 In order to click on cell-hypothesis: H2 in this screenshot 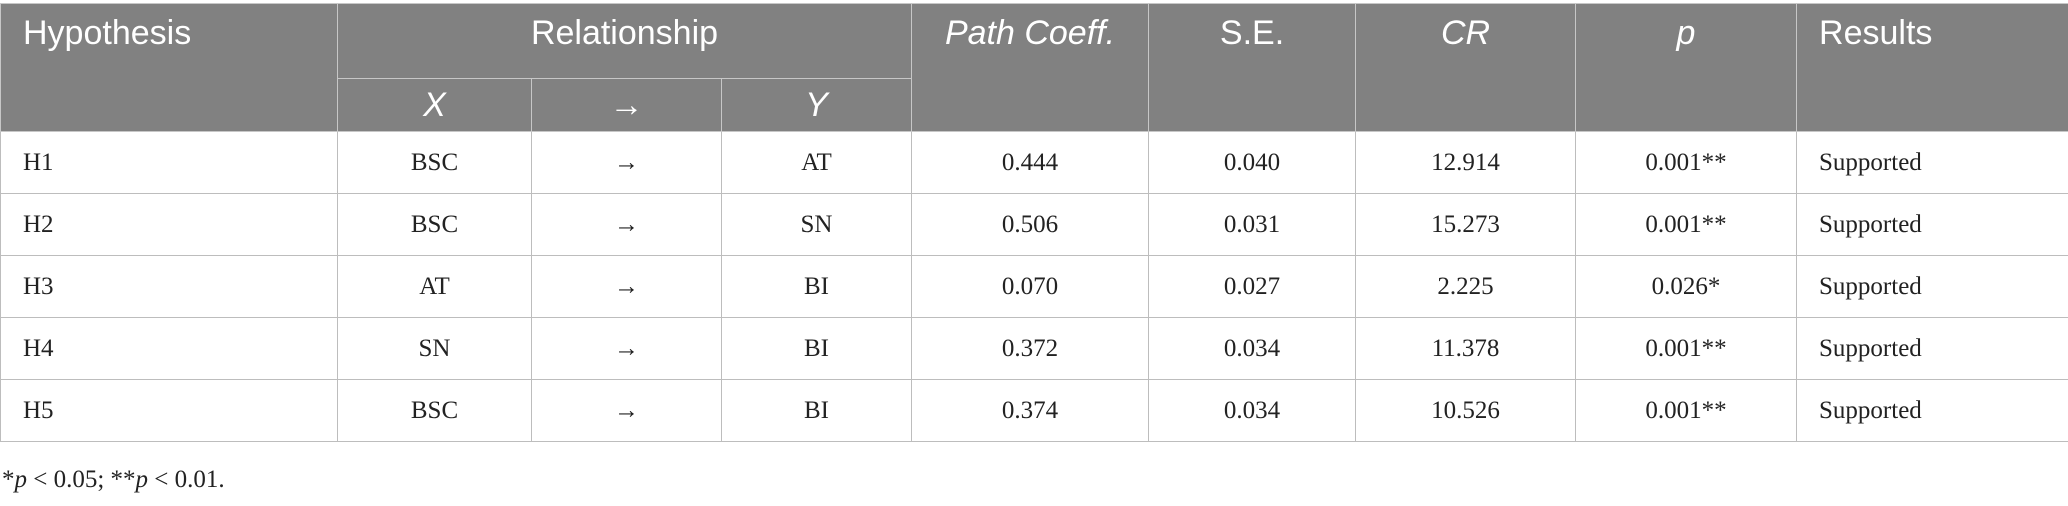, I will do `click(169, 224)`.